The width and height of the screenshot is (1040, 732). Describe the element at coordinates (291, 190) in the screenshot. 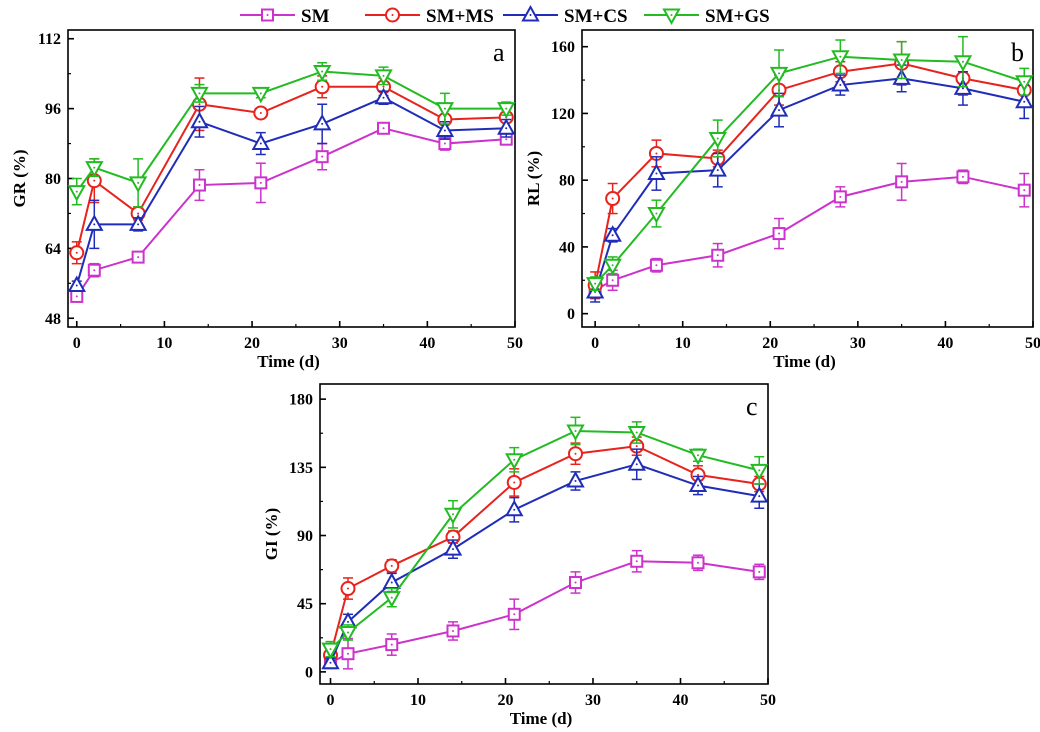

I see `series-sm-plus-cs` at that location.